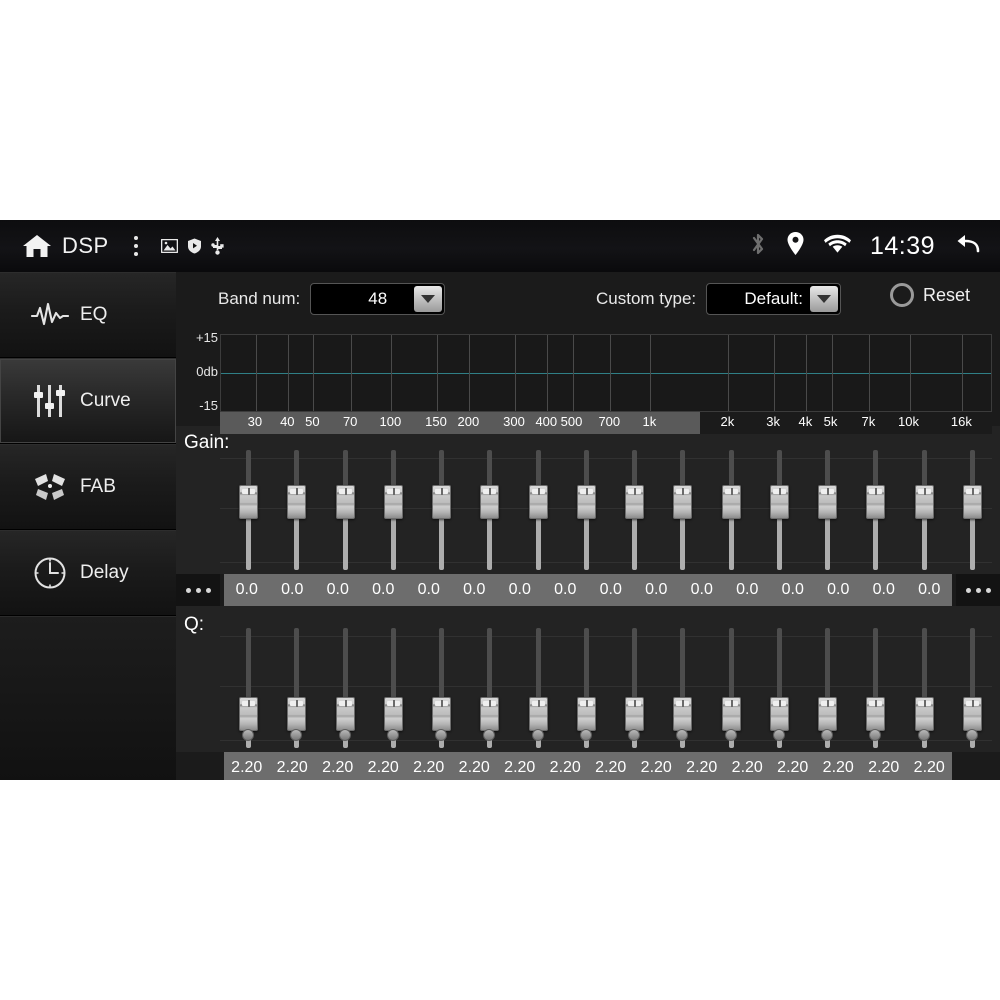  Describe the element at coordinates (606, 688) in the screenshot. I see `q-slider-group` at that location.